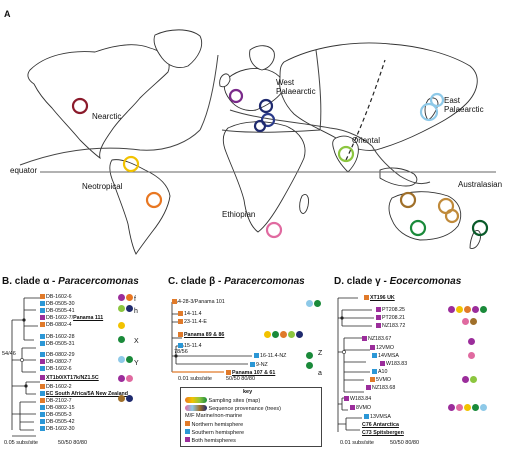 This screenshot has width=508, height=450. I want to click on leaf-c-6: 9-NZ, so click(259, 365).